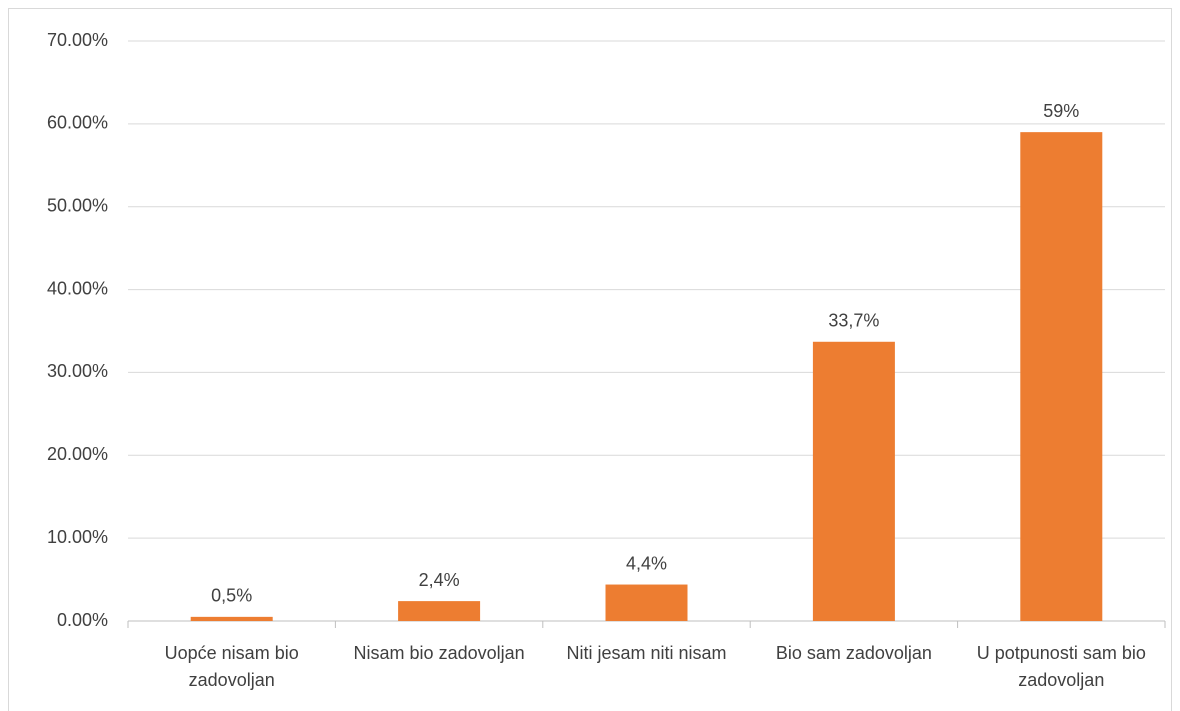 This screenshot has height=711, width=1180. Describe the element at coordinates (853, 653) in the screenshot. I see `x-tick-label: Bio sam zadovoljan` at that location.